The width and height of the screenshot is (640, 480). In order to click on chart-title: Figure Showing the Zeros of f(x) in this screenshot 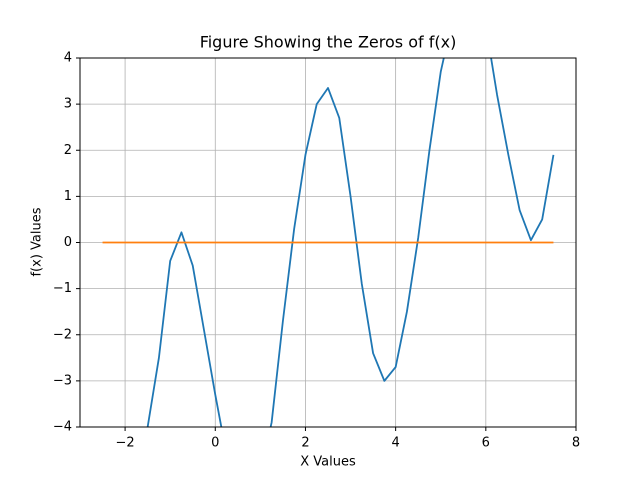, I will do `click(328, 42)`.